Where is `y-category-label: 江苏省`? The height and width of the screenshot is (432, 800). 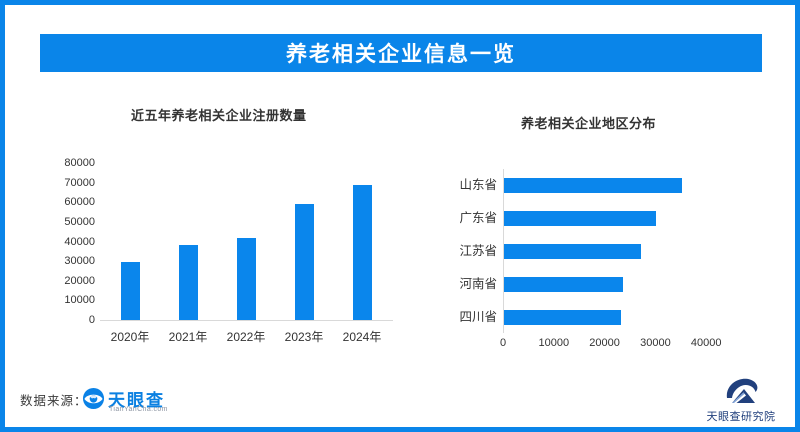 y-category-label: 江苏省 is located at coordinates (478, 250).